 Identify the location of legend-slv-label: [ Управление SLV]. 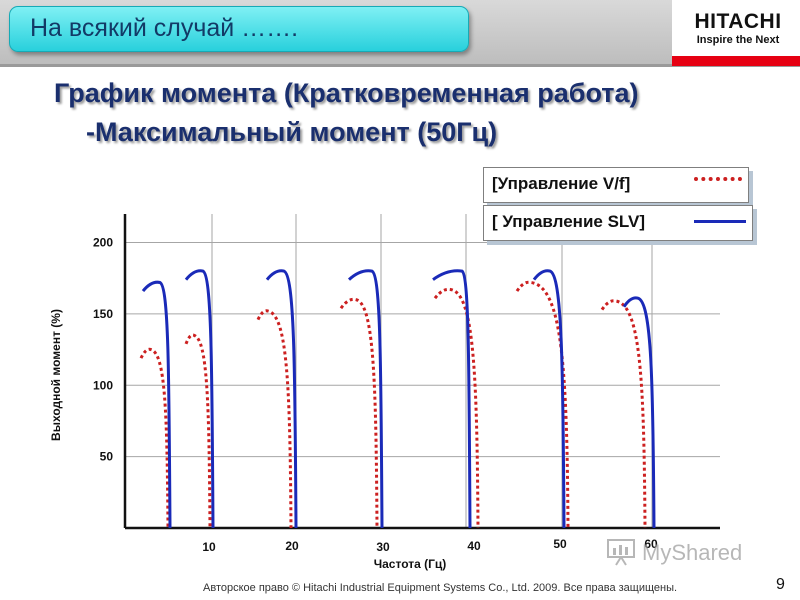
(569, 221).